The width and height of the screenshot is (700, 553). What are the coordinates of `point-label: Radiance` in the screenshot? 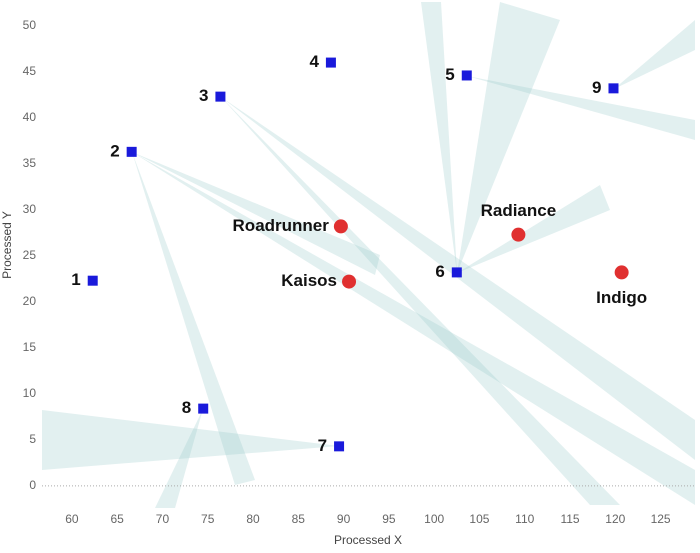 It's located at (519, 210).